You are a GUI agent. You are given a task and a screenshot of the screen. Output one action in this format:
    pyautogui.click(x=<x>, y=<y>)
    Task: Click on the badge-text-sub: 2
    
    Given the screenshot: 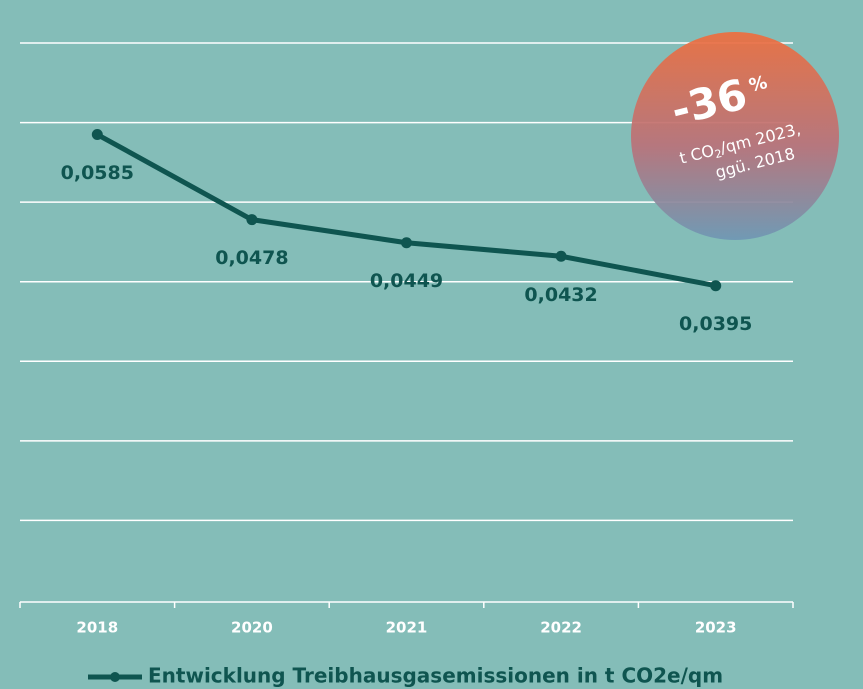 What is the action you would take?
    pyautogui.click(x=718, y=154)
    